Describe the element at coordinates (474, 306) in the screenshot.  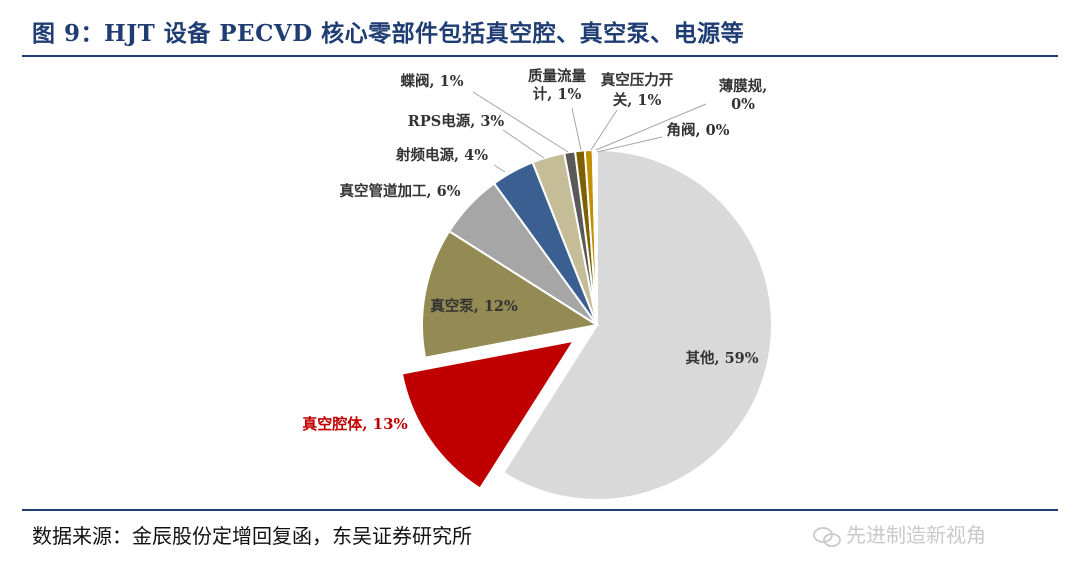
I see `slice-label-2: 真空泵, 12%` at that location.